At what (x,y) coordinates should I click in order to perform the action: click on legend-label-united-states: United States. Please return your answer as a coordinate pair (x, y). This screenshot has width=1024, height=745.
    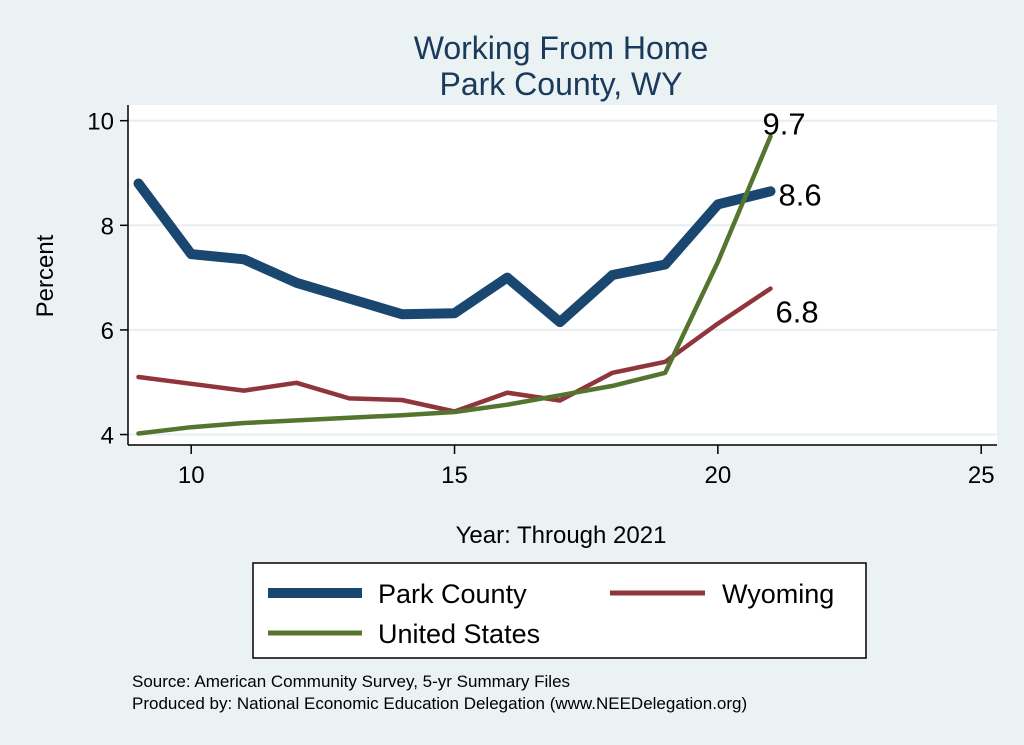
    Looking at the image, I should click on (459, 634).